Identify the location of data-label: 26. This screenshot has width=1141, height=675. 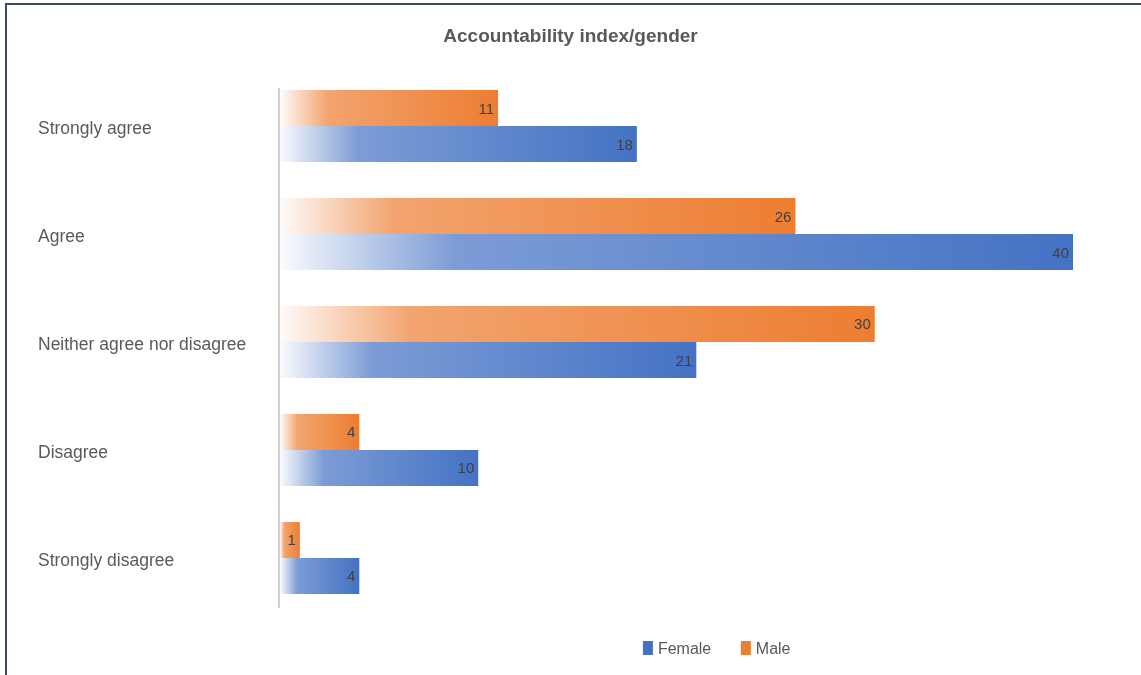
(783, 216).